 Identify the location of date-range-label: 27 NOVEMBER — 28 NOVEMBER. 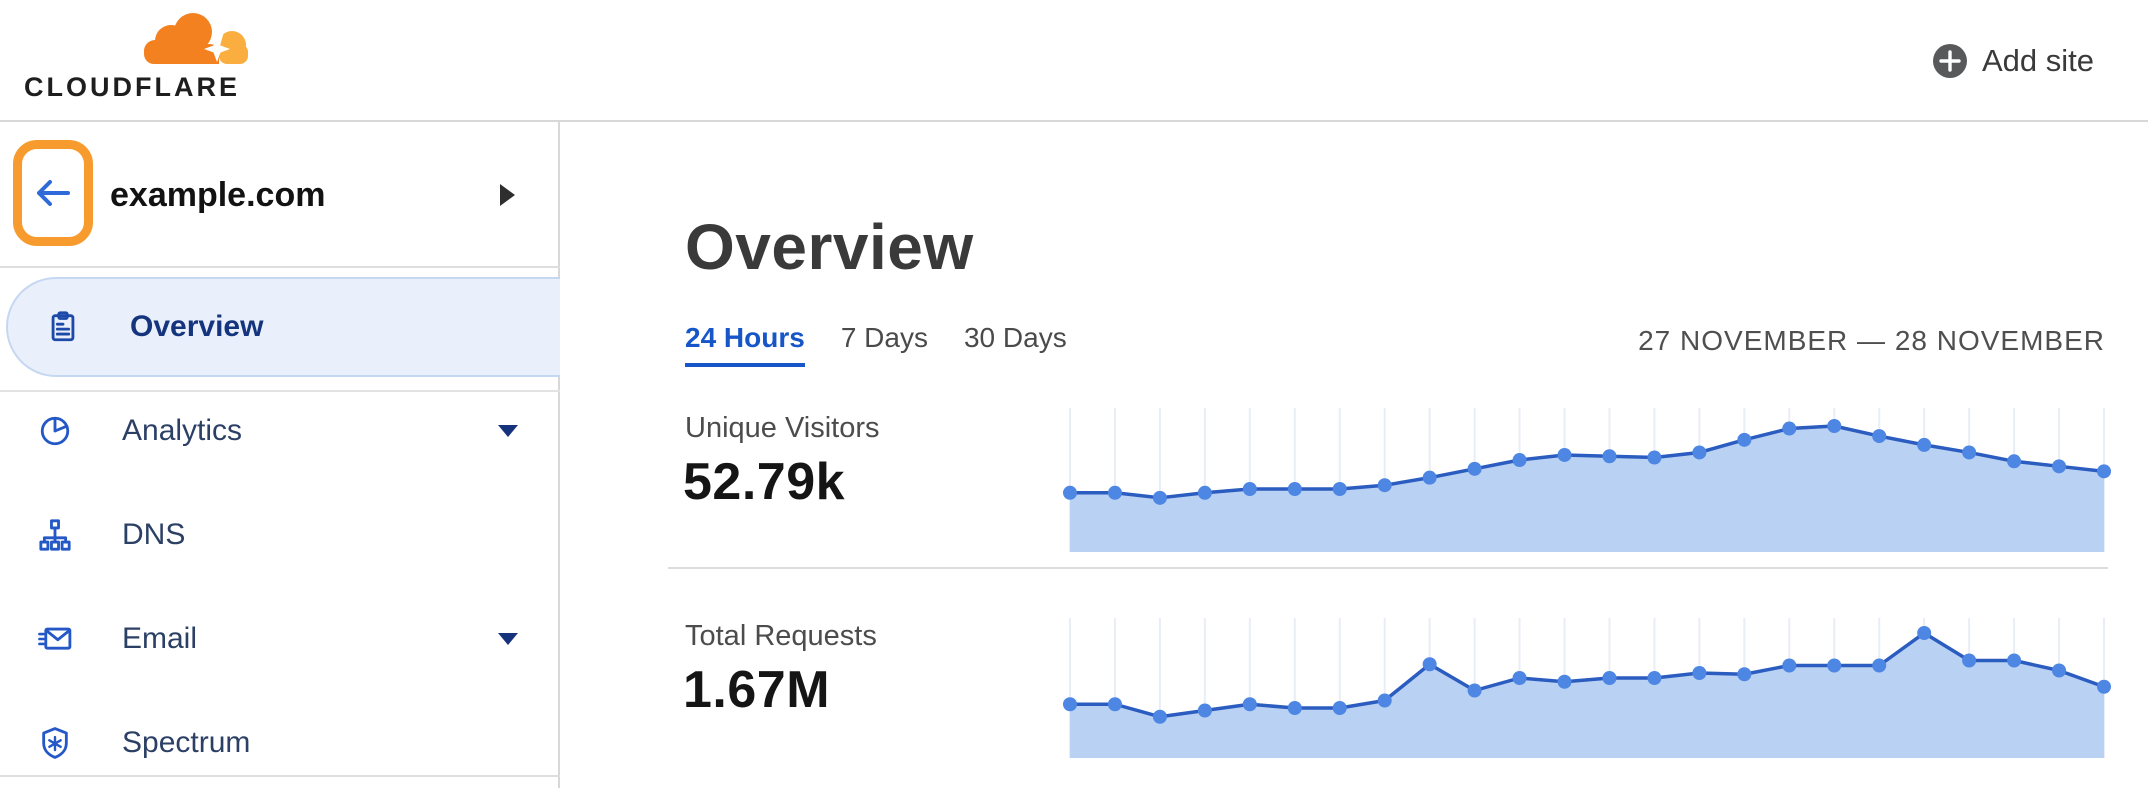
(1871, 340).